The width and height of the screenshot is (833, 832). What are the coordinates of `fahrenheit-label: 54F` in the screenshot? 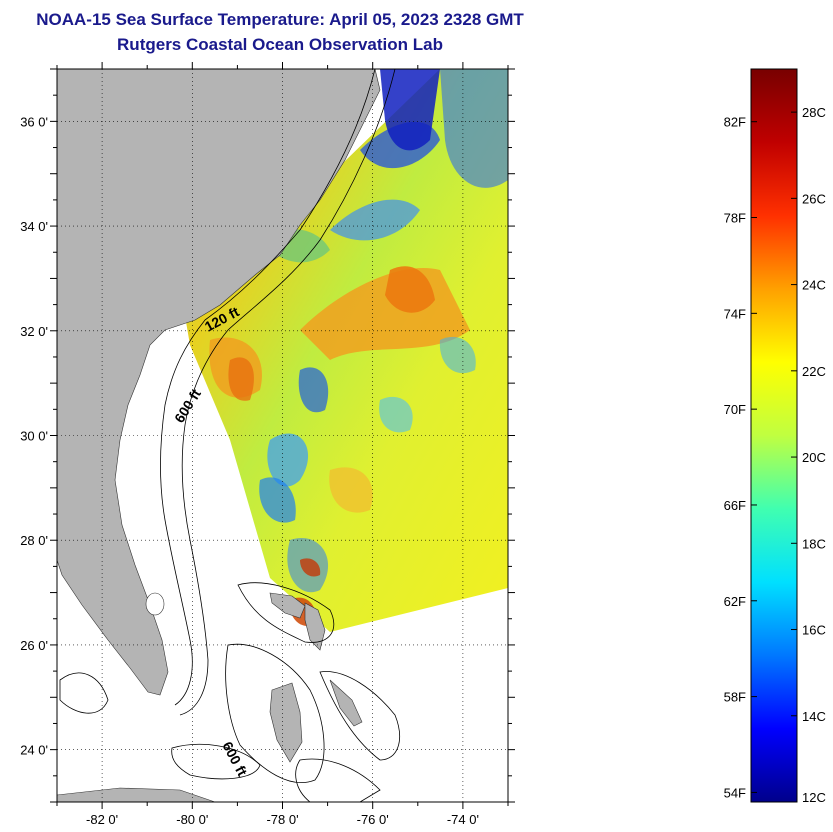 It's located at (735, 792).